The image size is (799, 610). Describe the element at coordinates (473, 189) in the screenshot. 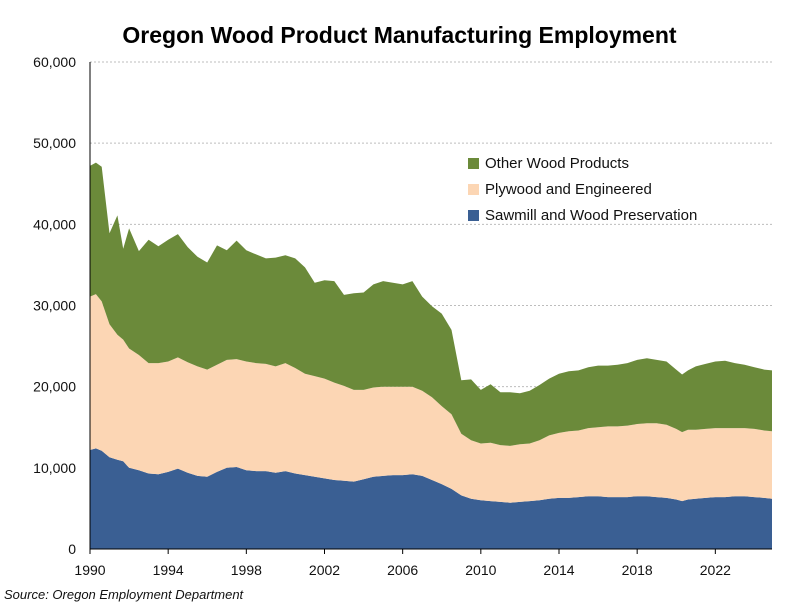

I see `legend-swatch-plywood-and-engineered` at that location.